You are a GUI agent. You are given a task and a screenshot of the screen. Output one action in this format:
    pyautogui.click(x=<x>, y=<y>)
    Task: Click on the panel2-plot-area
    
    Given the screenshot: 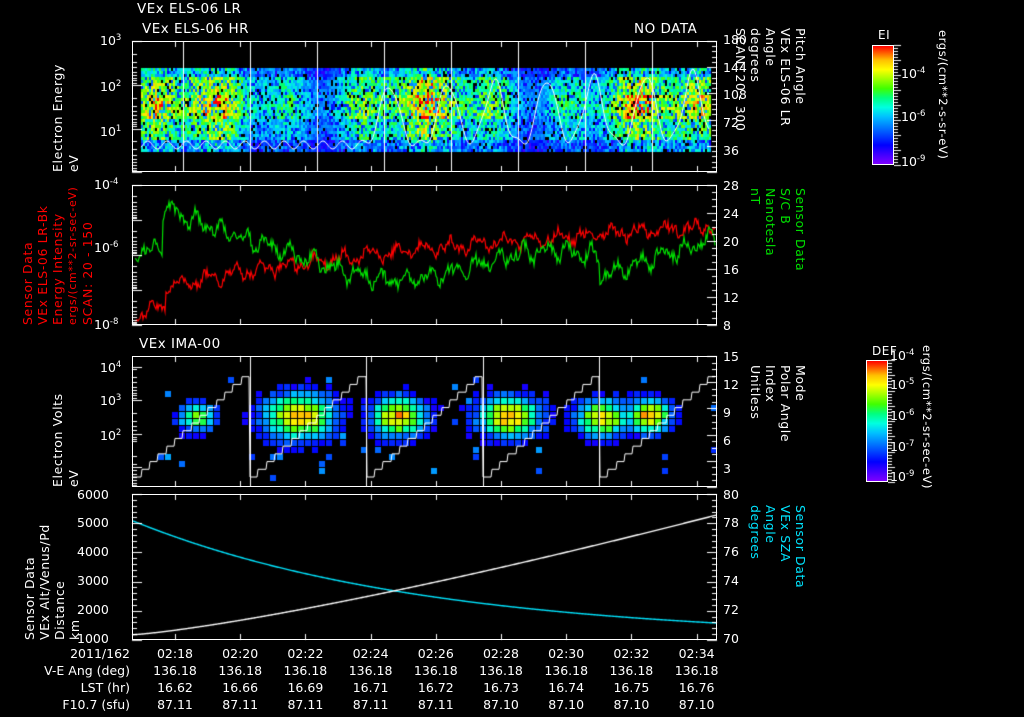 What is the action you would take?
    pyautogui.click(x=424, y=255)
    